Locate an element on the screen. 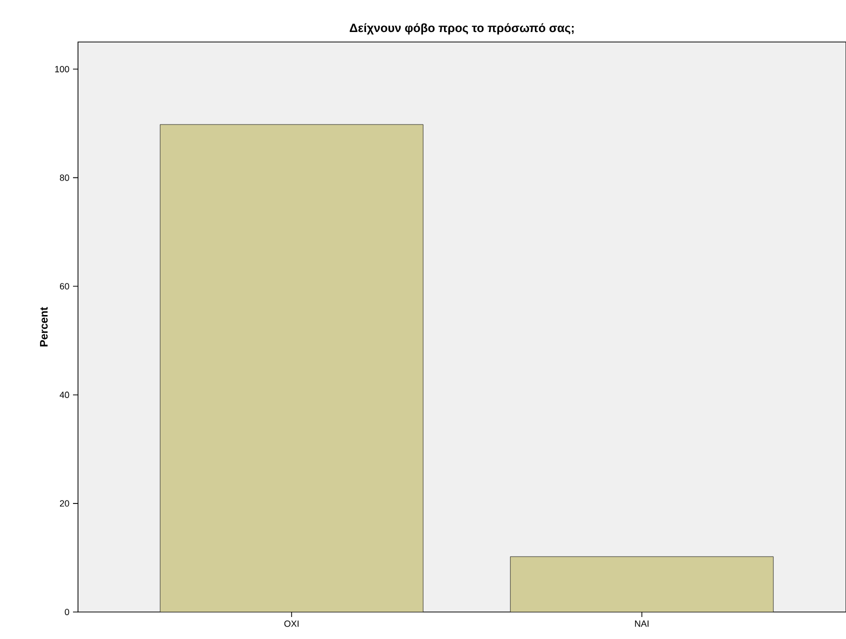 The height and width of the screenshot is (639, 846). y-tick-label: 40 is located at coordinates (65, 395).